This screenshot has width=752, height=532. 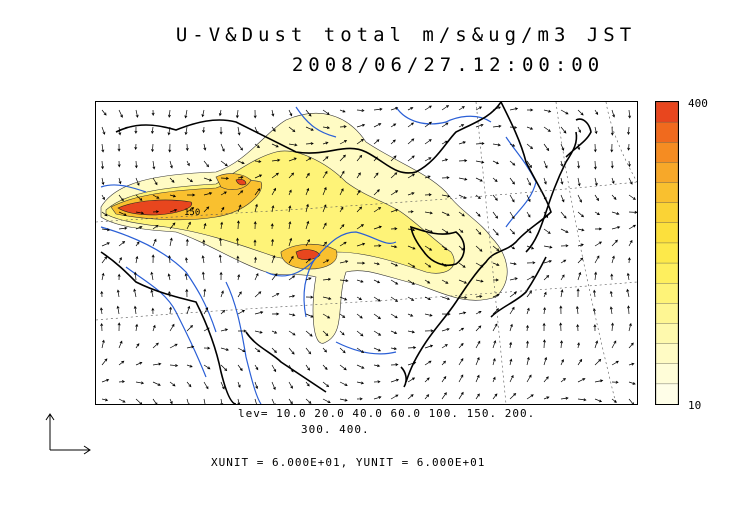 I want to click on dust-field-high, so click(x=219, y=219).